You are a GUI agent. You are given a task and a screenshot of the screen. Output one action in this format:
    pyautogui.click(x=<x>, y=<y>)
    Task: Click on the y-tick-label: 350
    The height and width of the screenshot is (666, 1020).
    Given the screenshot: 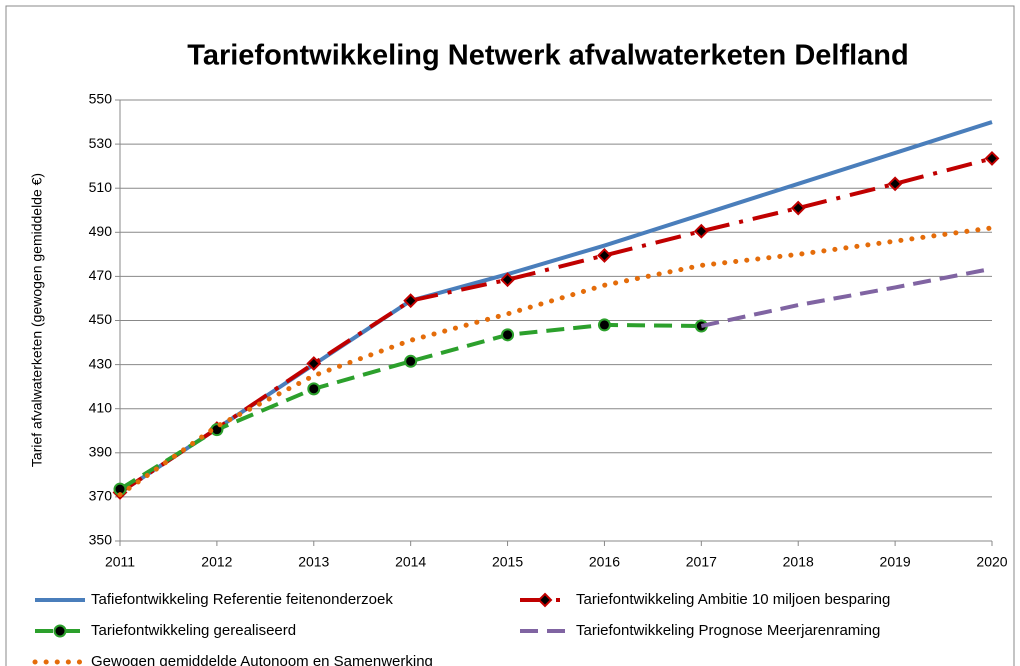 What is the action you would take?
    pyautogui.click(x=101, y=540)
    